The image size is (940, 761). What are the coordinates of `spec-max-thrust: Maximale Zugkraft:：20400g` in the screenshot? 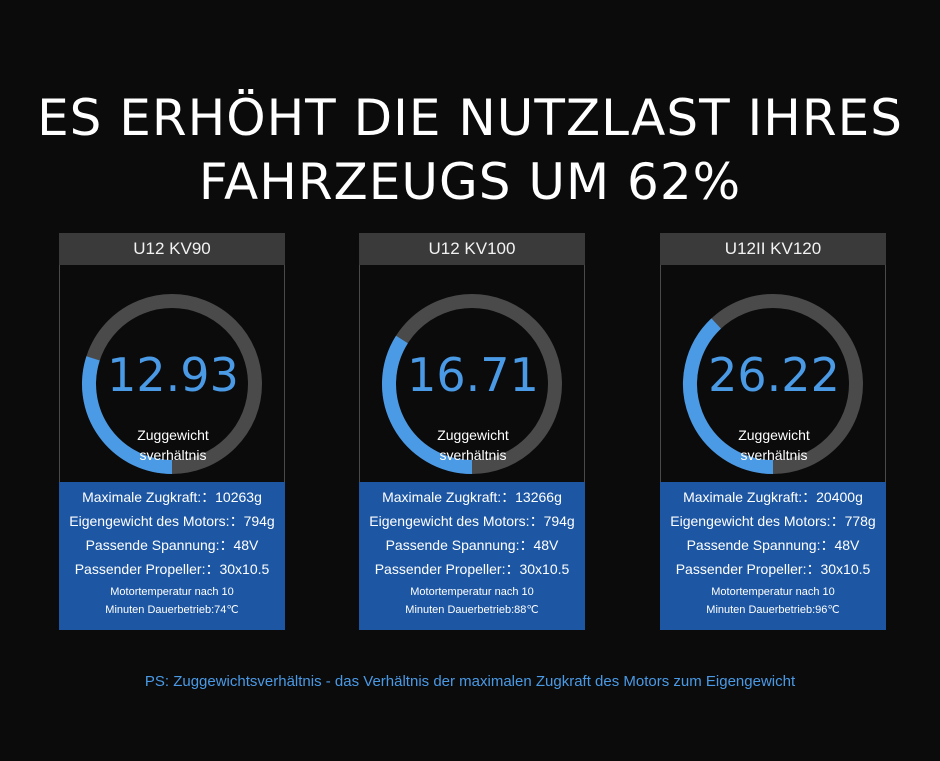 It's located at (773, 497).